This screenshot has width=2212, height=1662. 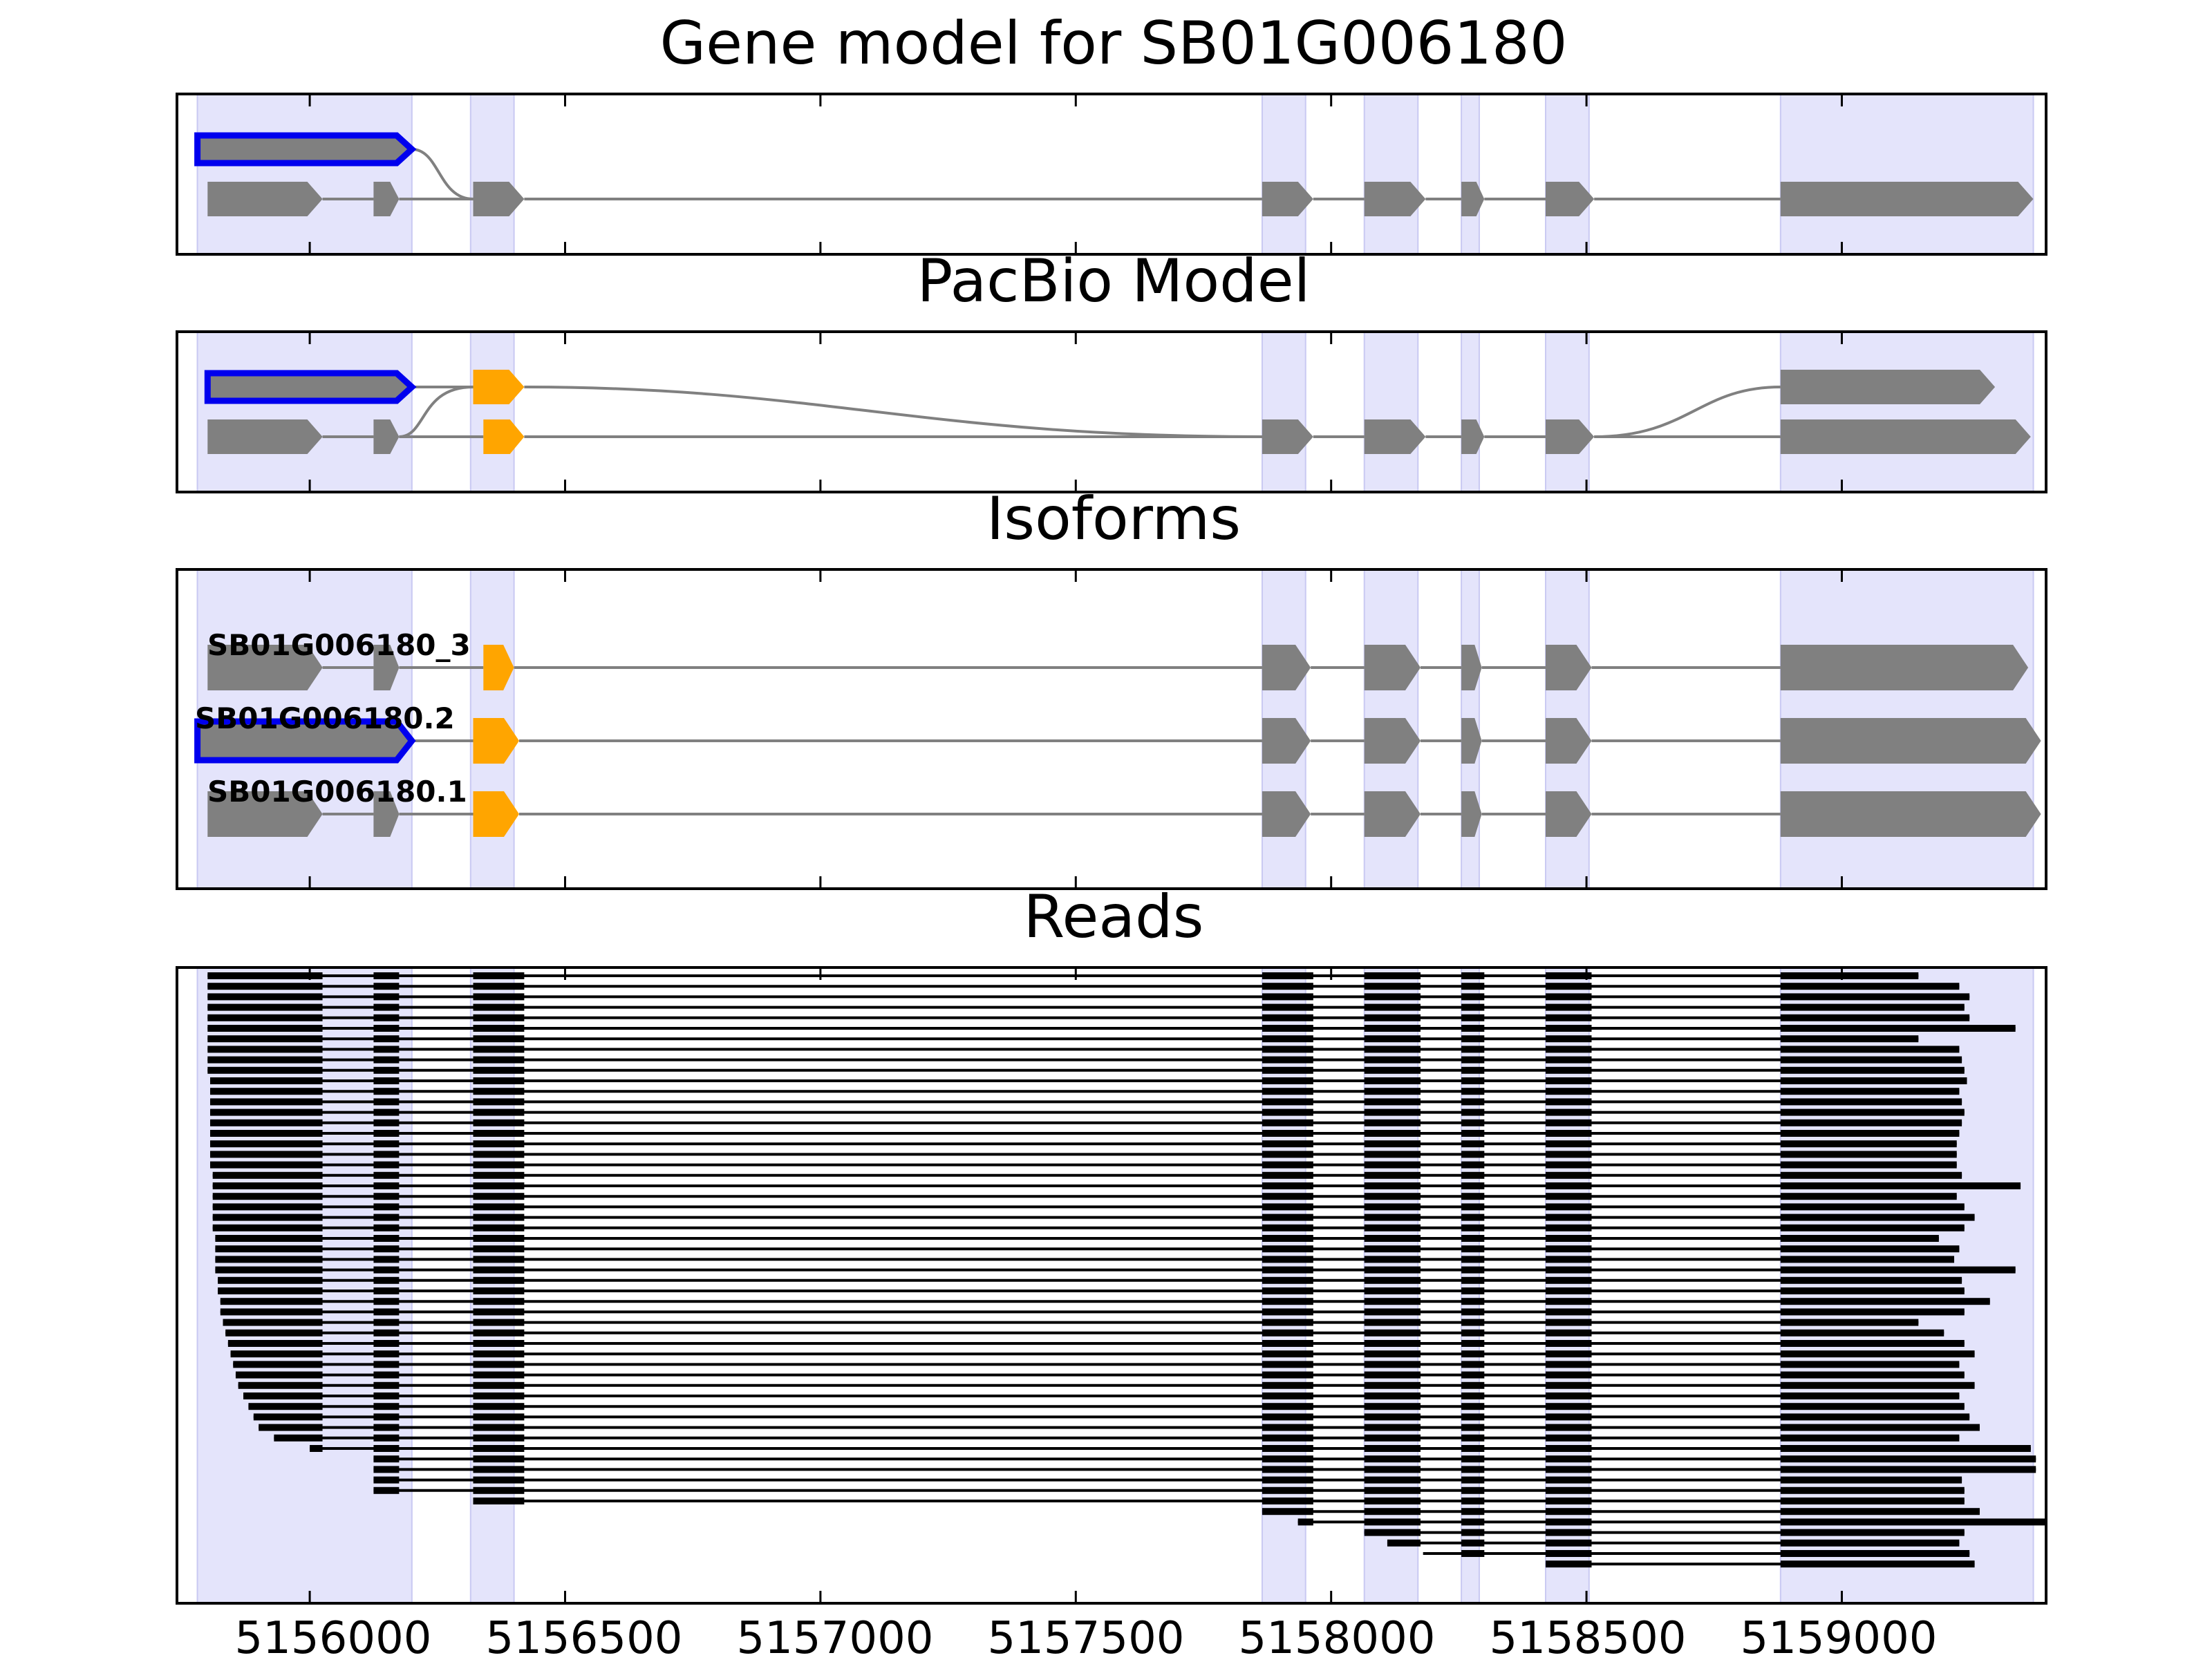 I want to click on isoform-label-2: SB01G006180.2, so click(x=325, y=718).